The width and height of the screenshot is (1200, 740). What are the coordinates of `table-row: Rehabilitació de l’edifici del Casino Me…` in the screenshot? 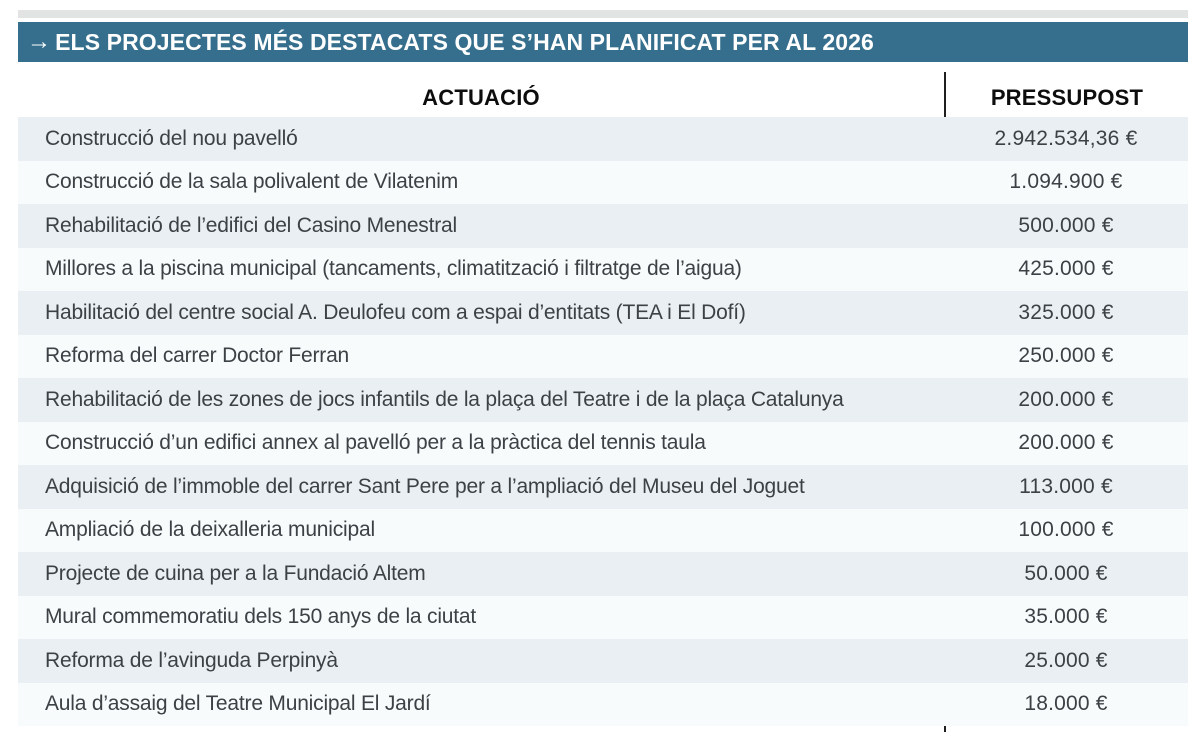 It's located at (603, 226).